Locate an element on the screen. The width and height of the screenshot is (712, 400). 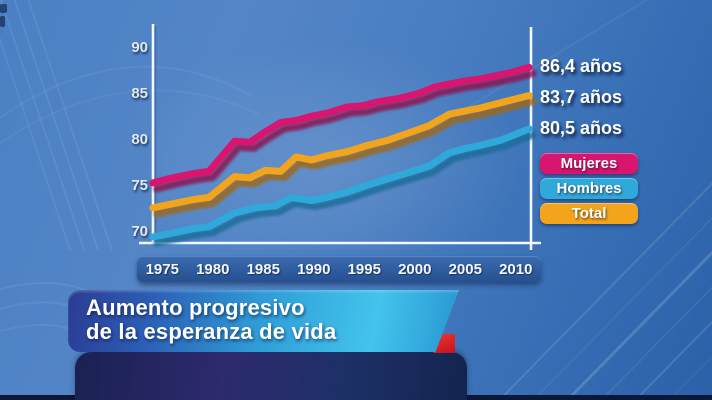
legend-label-hombres: Hombres is located at coordinates (589, 188).